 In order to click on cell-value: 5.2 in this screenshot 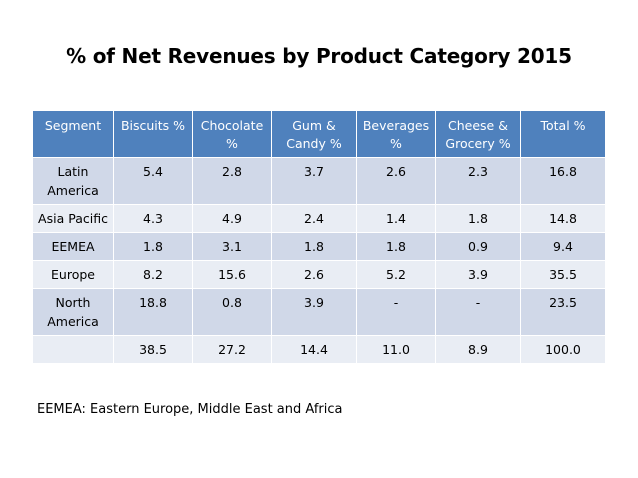, I will do `click(396, 274)`.